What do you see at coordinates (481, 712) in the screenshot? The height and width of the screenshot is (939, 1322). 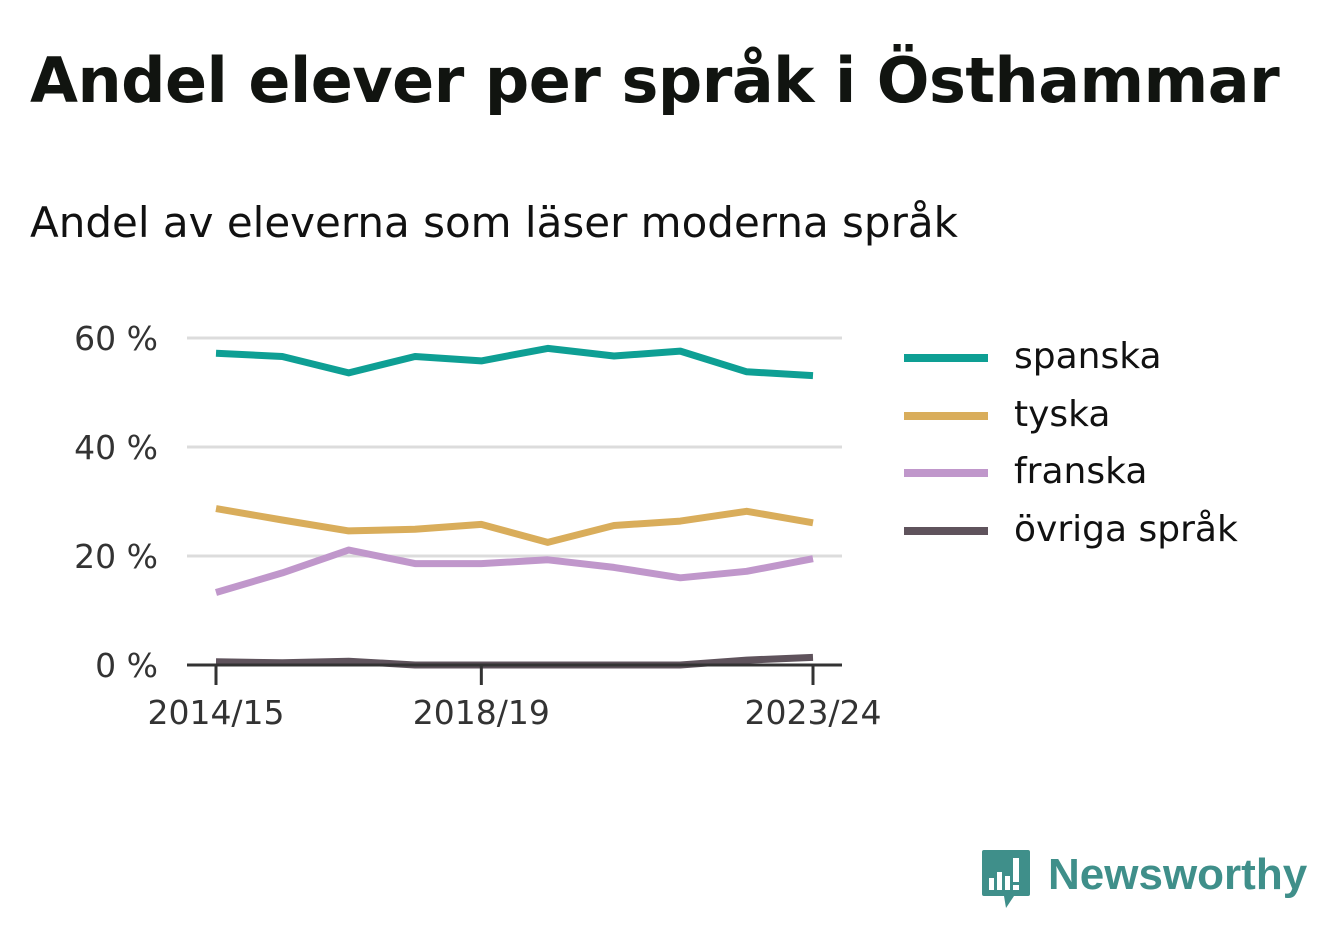 I see `x-tick-label: 2018/19` at bounding box center [481, 712].